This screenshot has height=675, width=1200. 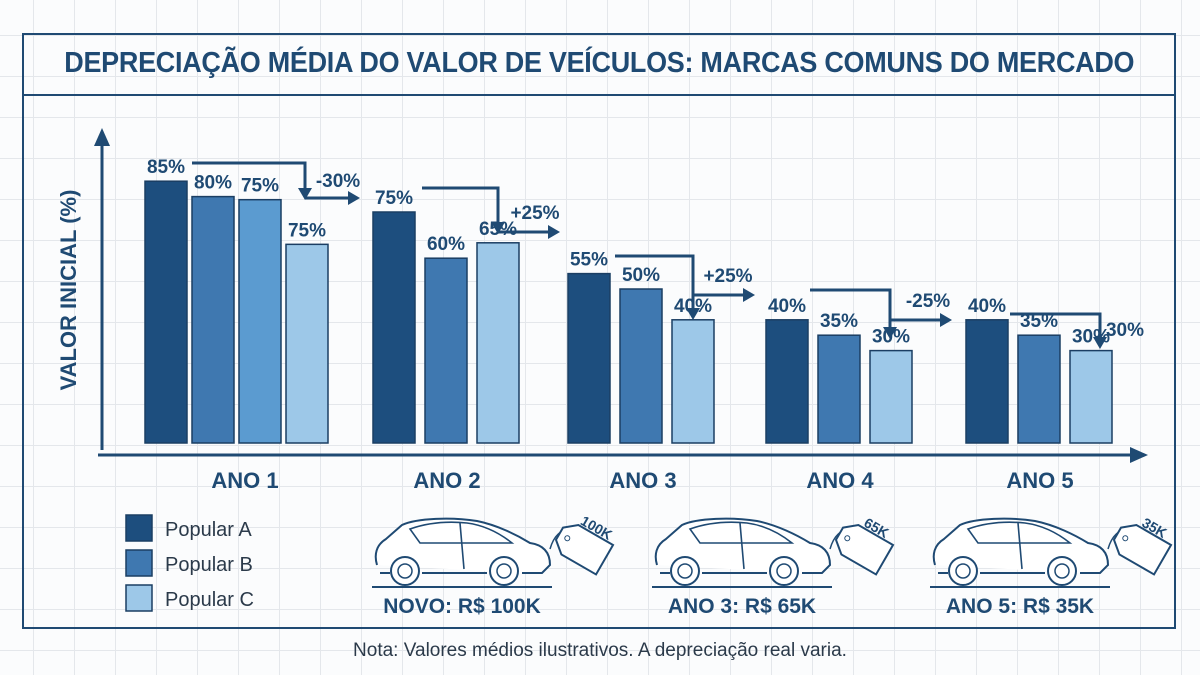 I want to click on legend-label: Popular C, so click(x=209, y=600).